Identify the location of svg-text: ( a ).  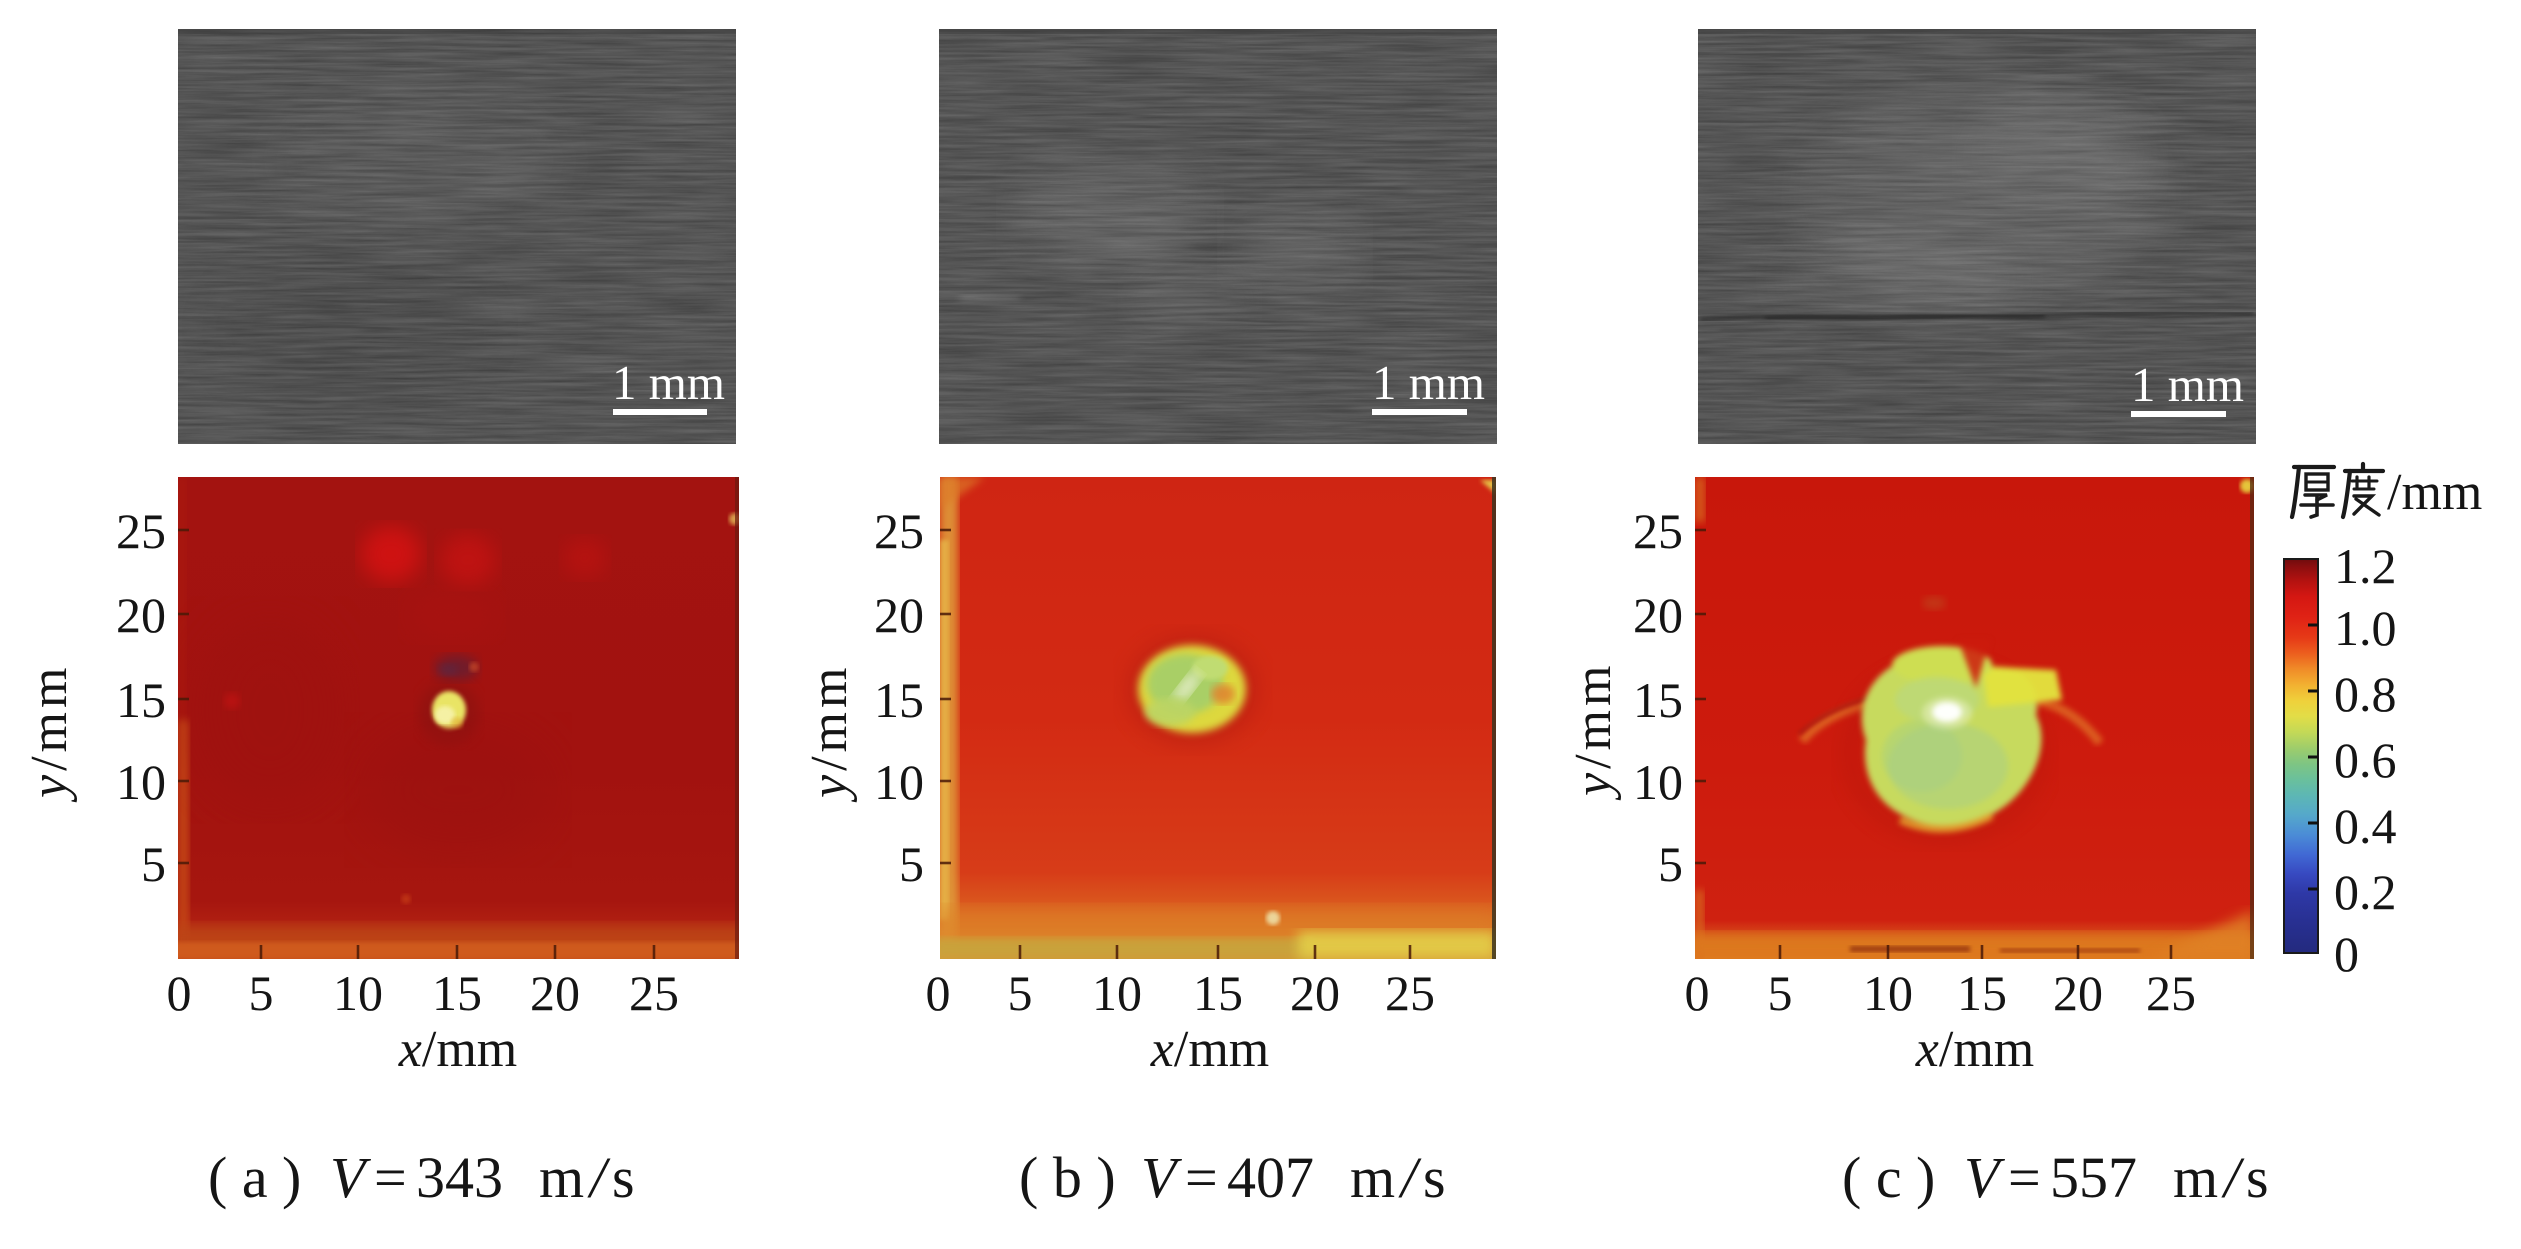
(254, 1177).